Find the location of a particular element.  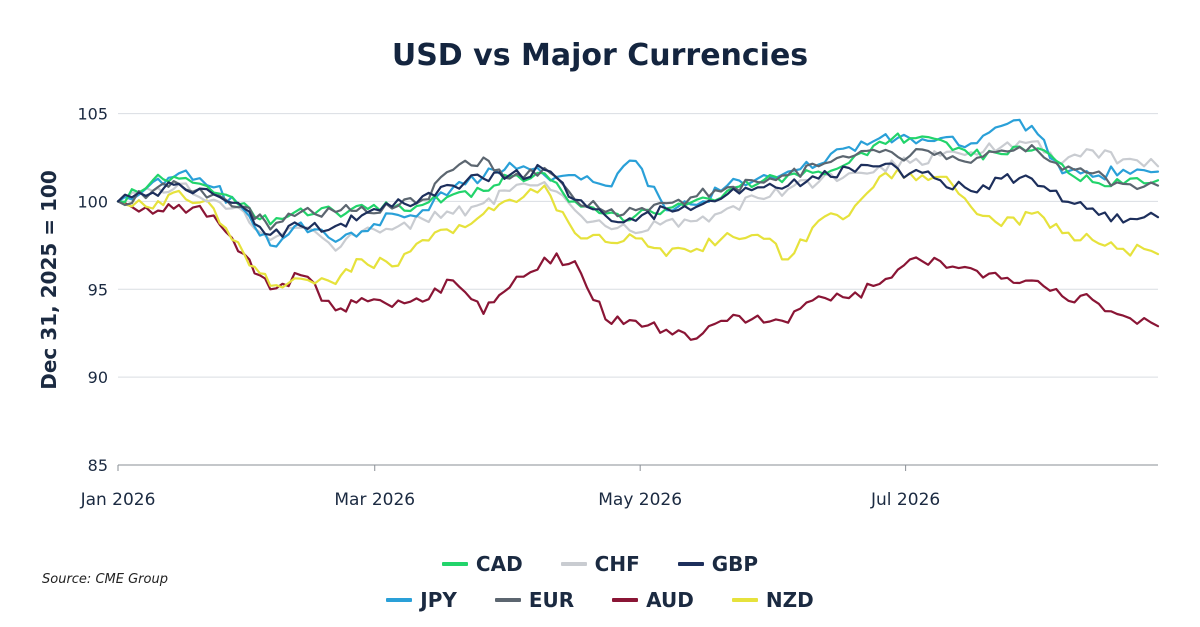

series-line-eur is located at coordinates (638, 187).